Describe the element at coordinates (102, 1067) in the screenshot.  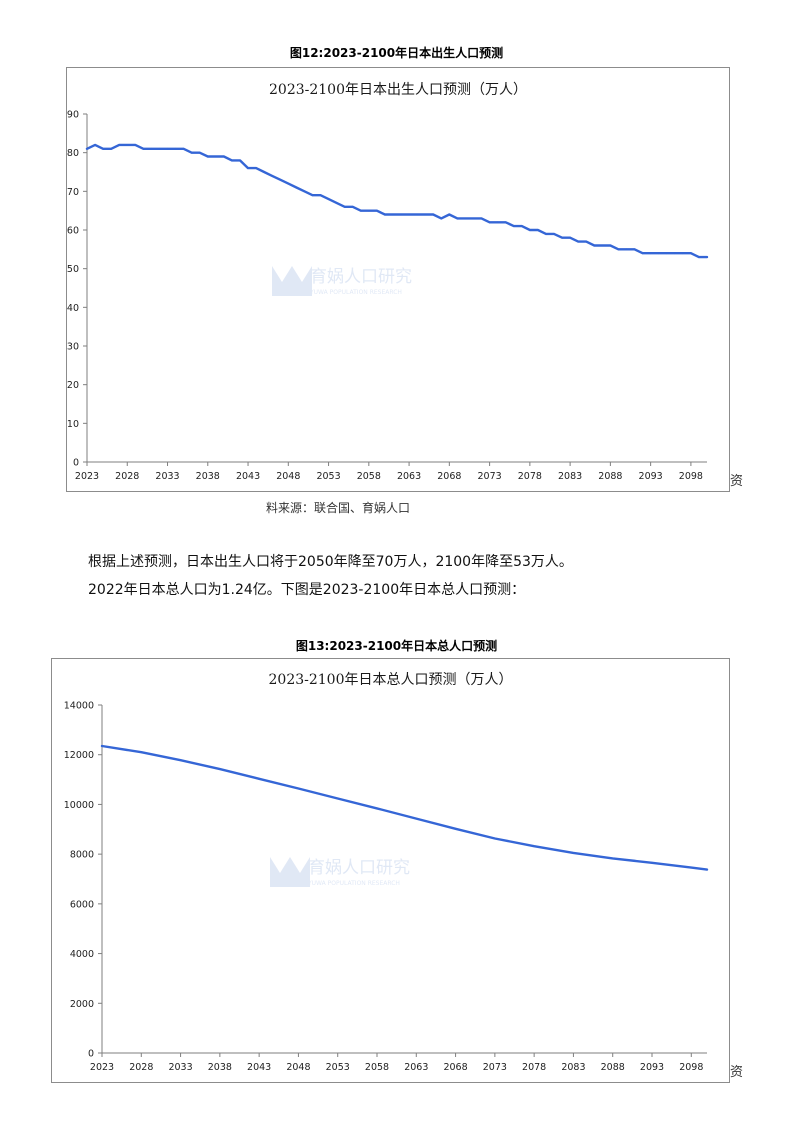
I see `x-tick-label: 2023` at that location.